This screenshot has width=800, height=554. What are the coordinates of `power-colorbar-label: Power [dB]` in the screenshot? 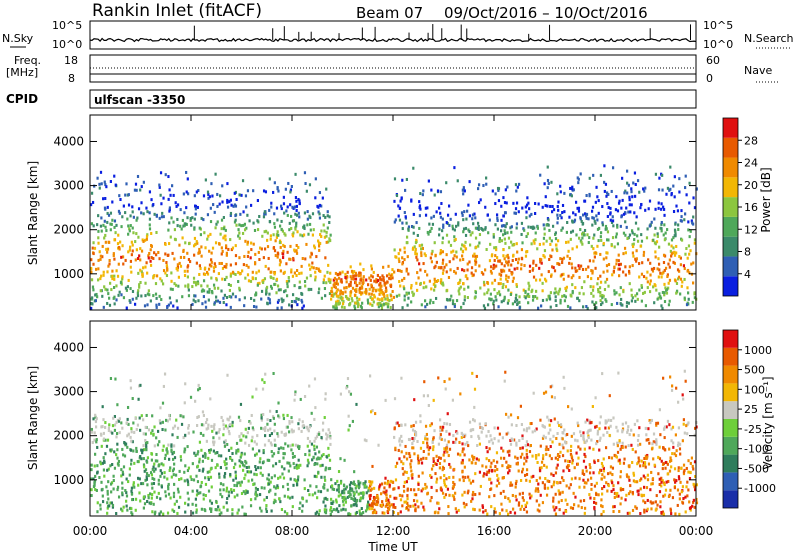 It's located at (766, 199).